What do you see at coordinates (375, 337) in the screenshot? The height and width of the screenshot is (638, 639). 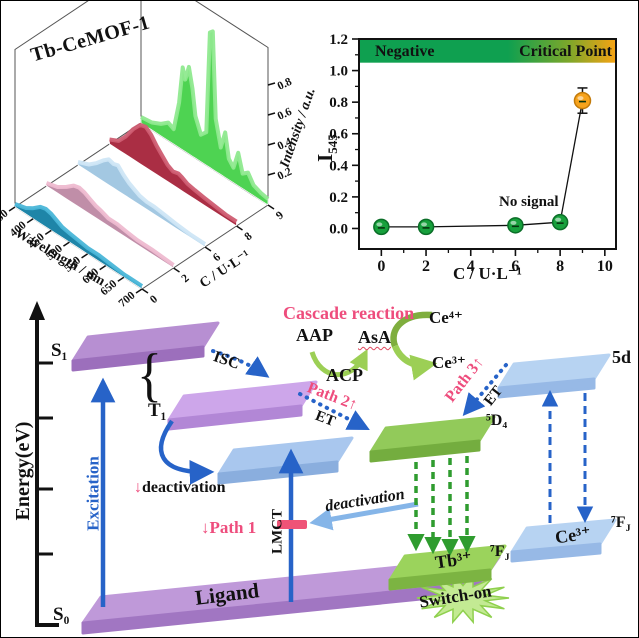 I see `asa-label: AsA` at bounding box center [375, 337].